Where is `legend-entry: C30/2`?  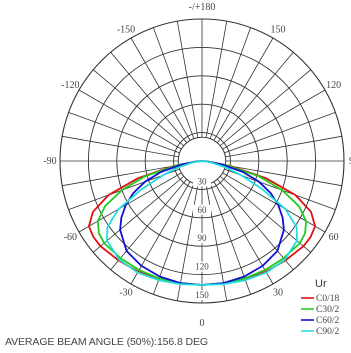
legend-entry: C30/2 is located at coordinates (327, 310).